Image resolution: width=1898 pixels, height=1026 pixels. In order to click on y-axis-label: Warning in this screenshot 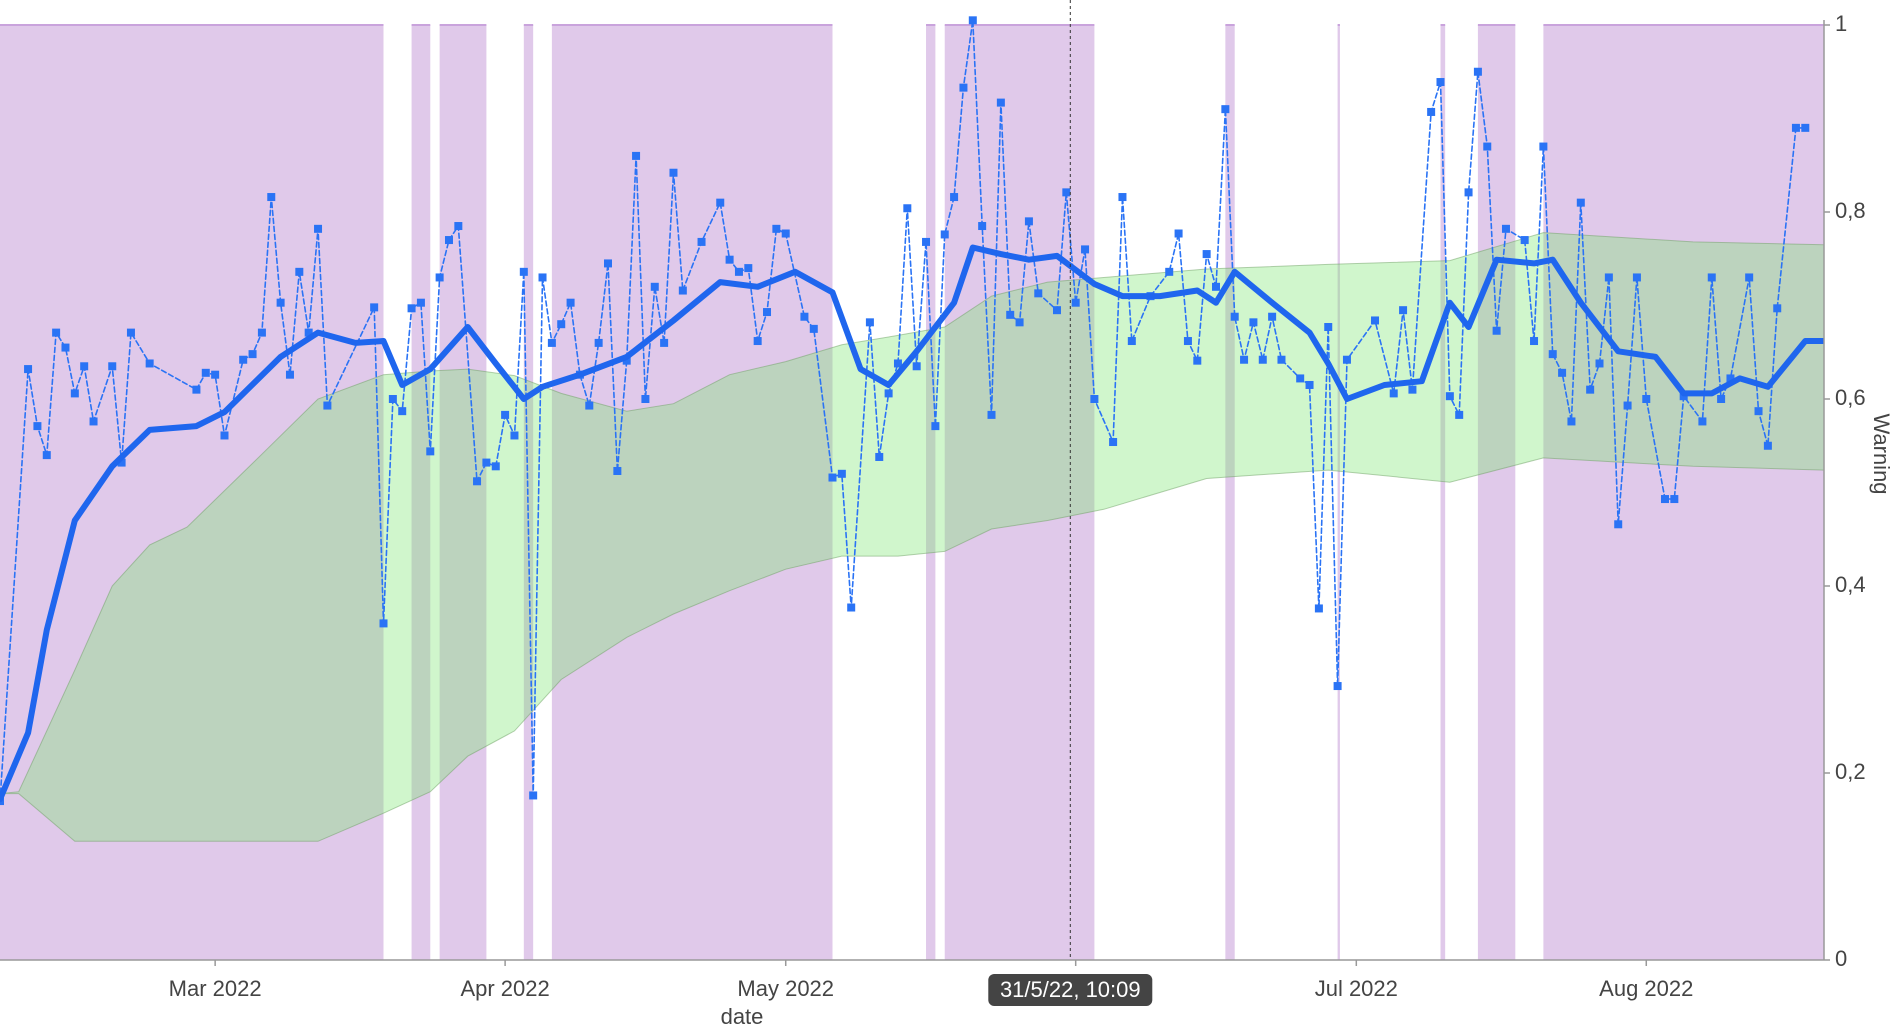, I will do `click(1881, 453)`.